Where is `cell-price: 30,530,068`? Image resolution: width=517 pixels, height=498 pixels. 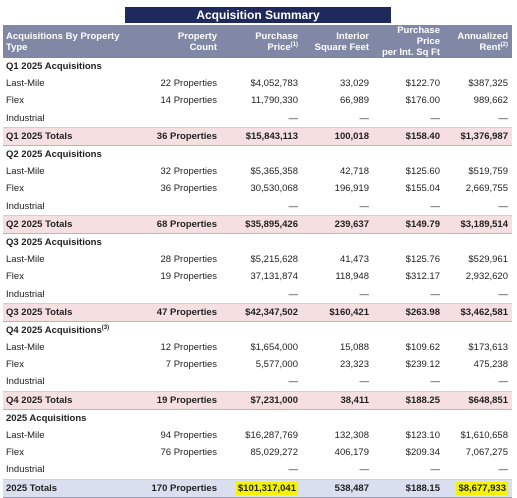 cell-price: 30,530,068 is located at coordinates (274, 189).